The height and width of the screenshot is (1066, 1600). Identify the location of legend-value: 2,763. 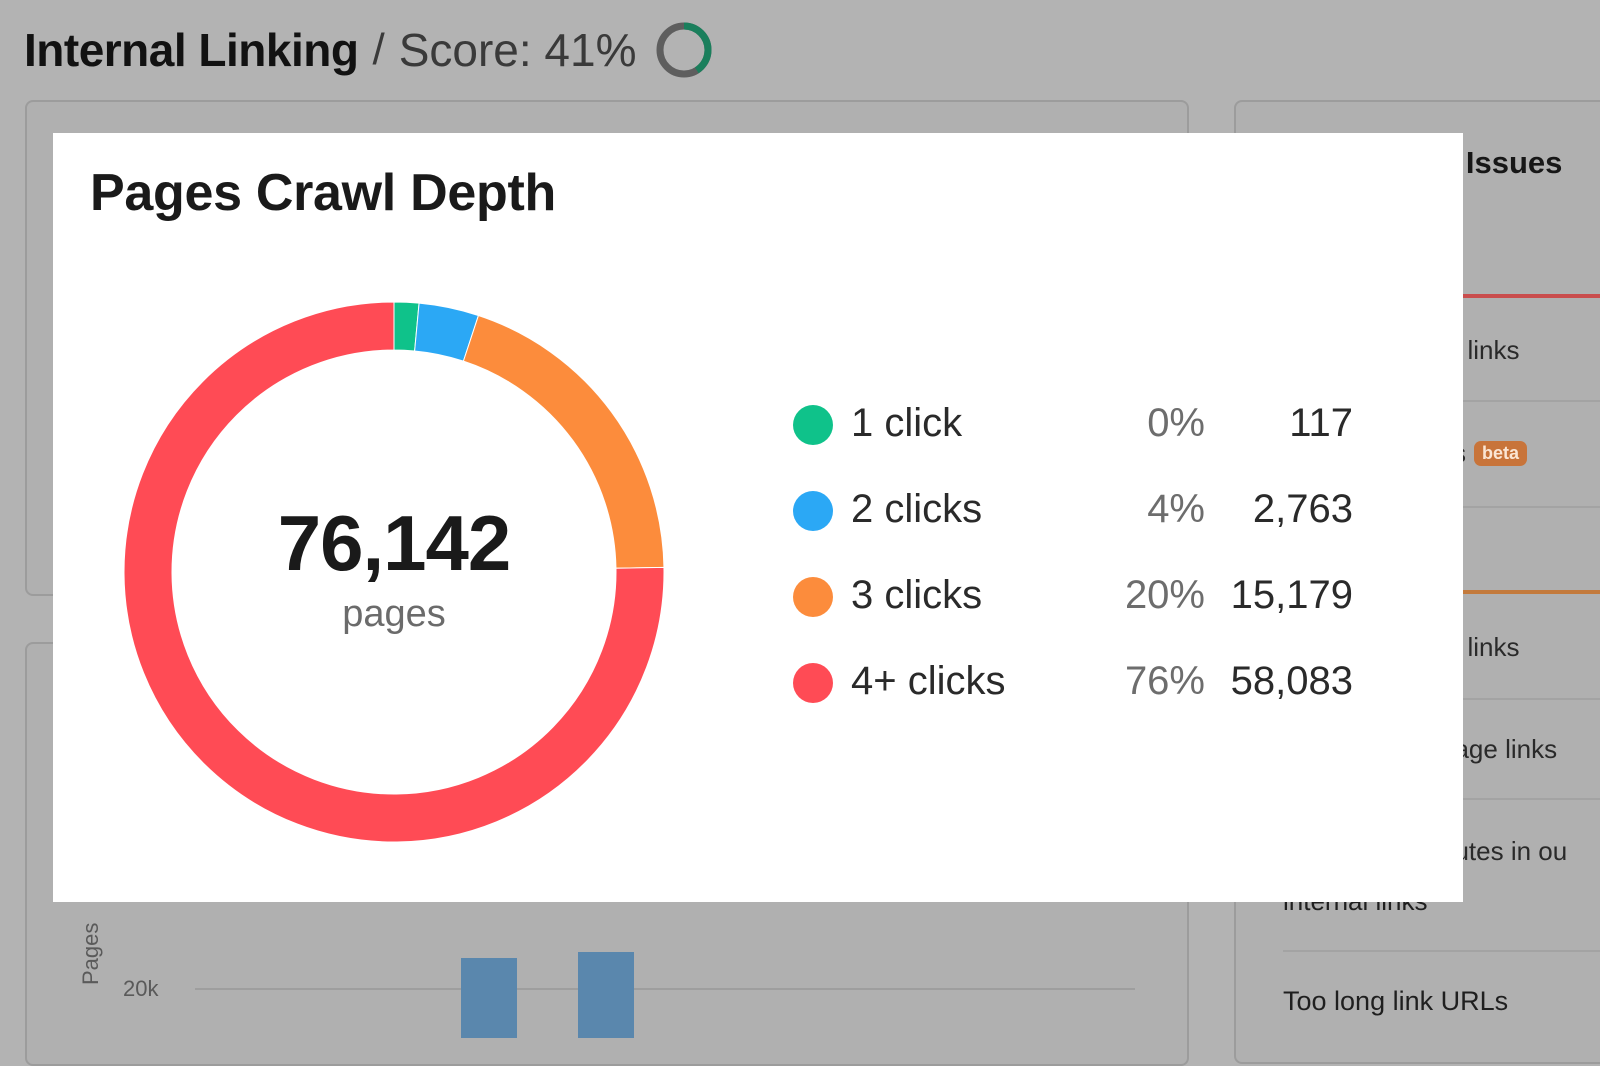
(1302, 509).